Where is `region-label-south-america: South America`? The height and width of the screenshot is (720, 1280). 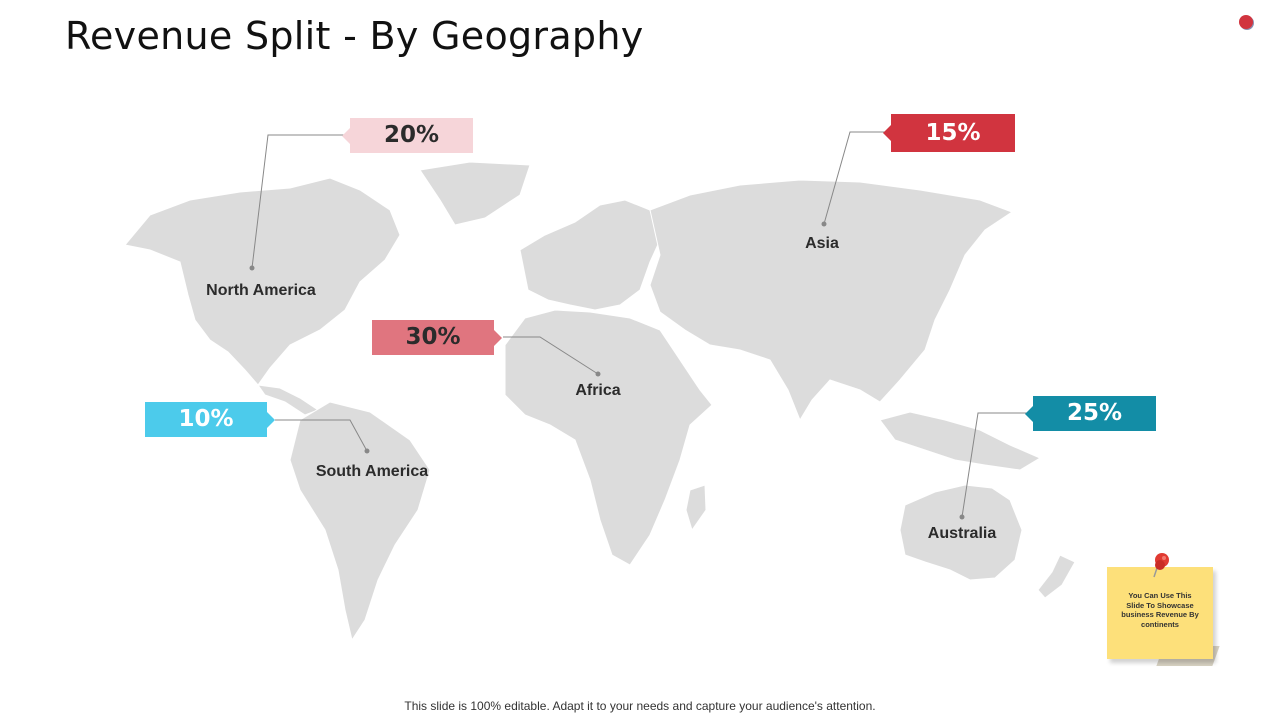 region-label-south-america: South America is located at coordinates (372, 471).